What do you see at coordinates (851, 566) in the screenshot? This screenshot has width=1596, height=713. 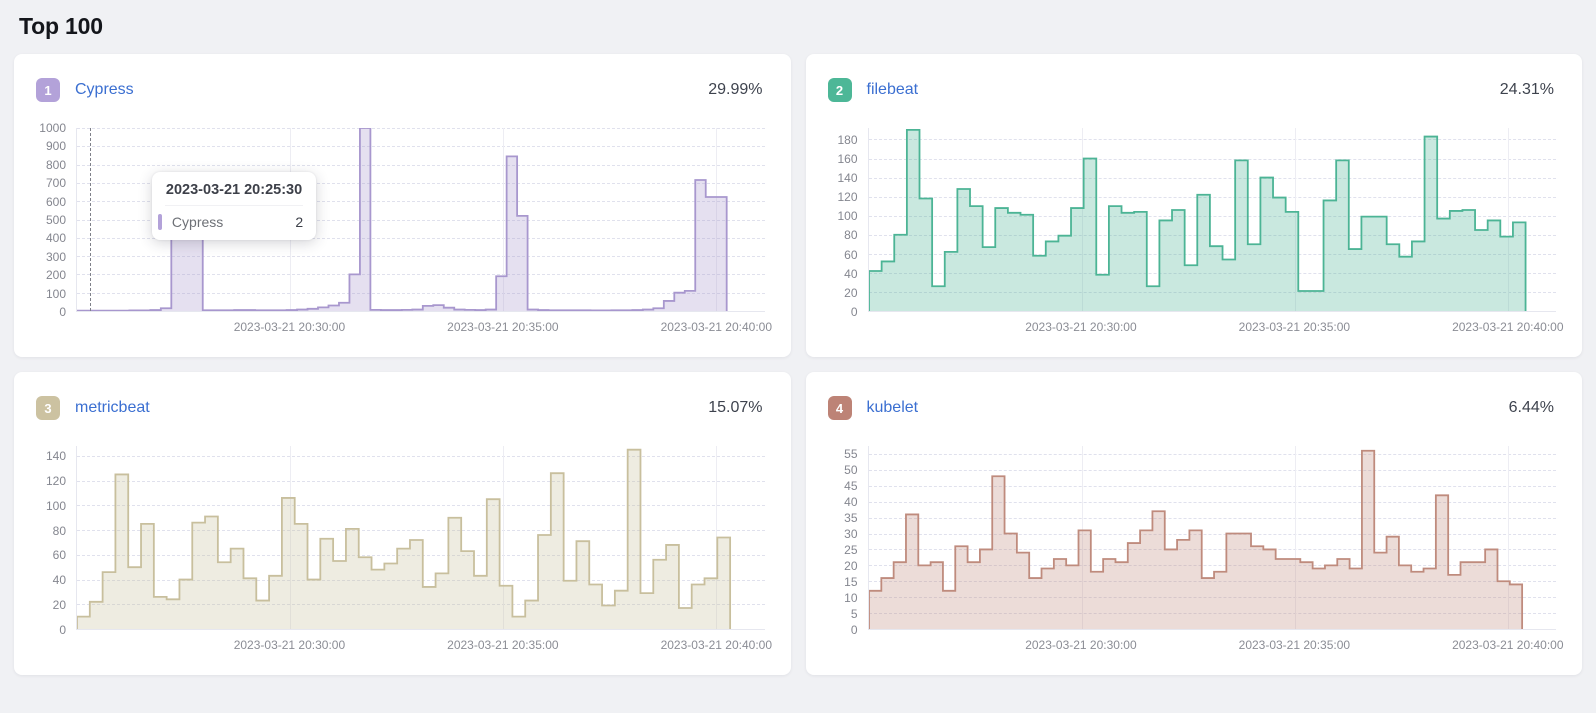 I see `y-tick-label: 20` at bounding box center [851, 566].